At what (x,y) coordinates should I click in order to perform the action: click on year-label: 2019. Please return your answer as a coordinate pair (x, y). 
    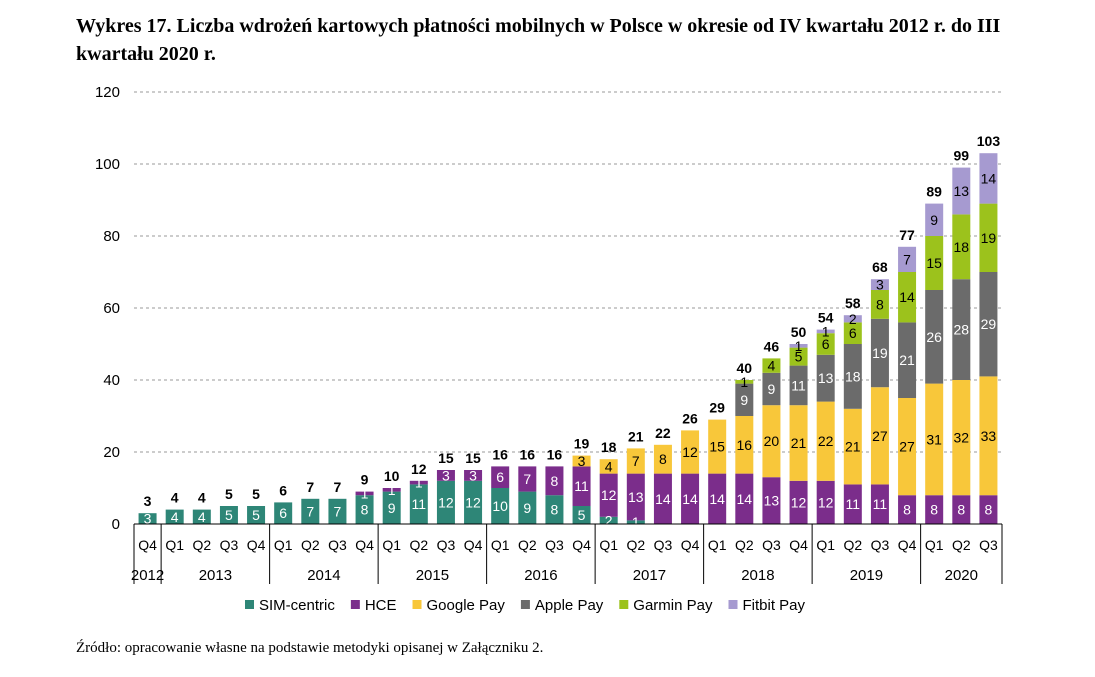
    Looking at the image, I should click on (866, 575).